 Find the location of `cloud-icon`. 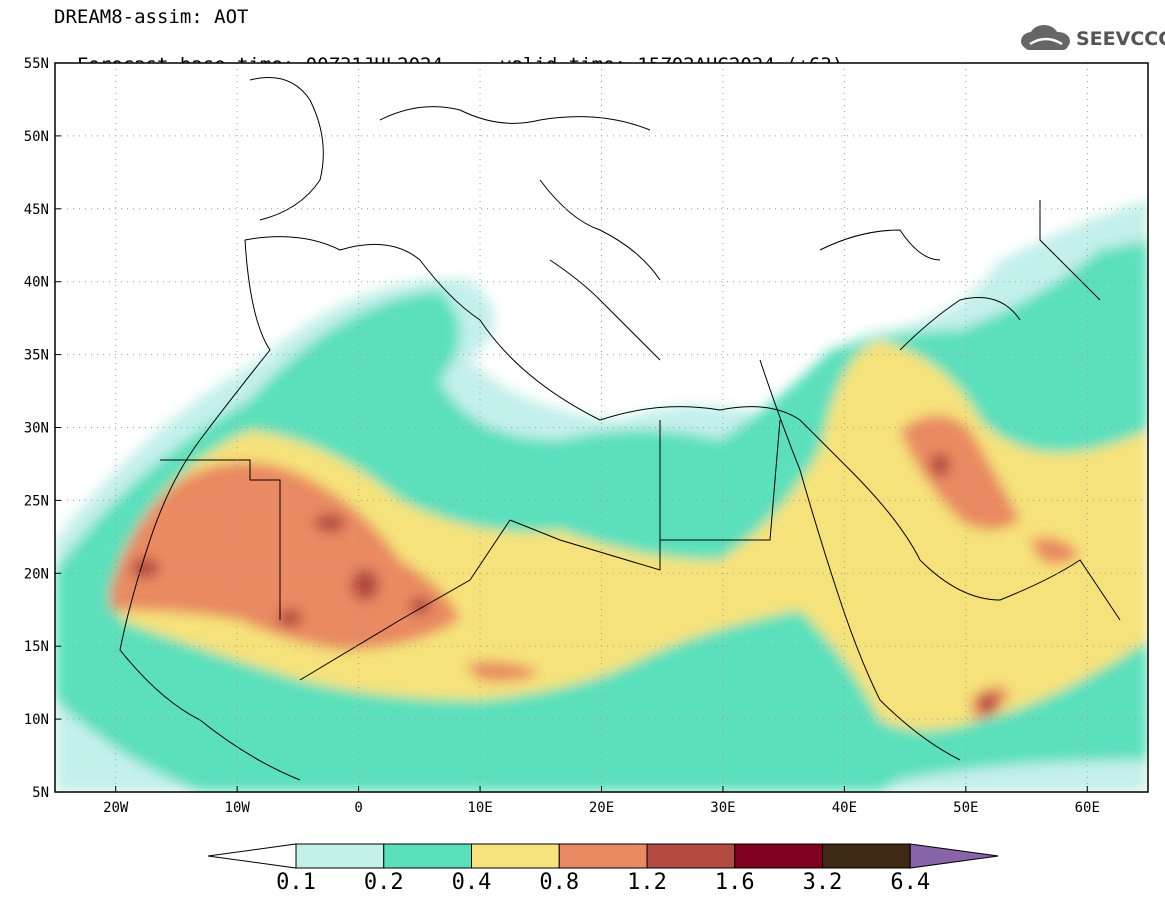

cloud-icon is located at coordinates (1045, 37).